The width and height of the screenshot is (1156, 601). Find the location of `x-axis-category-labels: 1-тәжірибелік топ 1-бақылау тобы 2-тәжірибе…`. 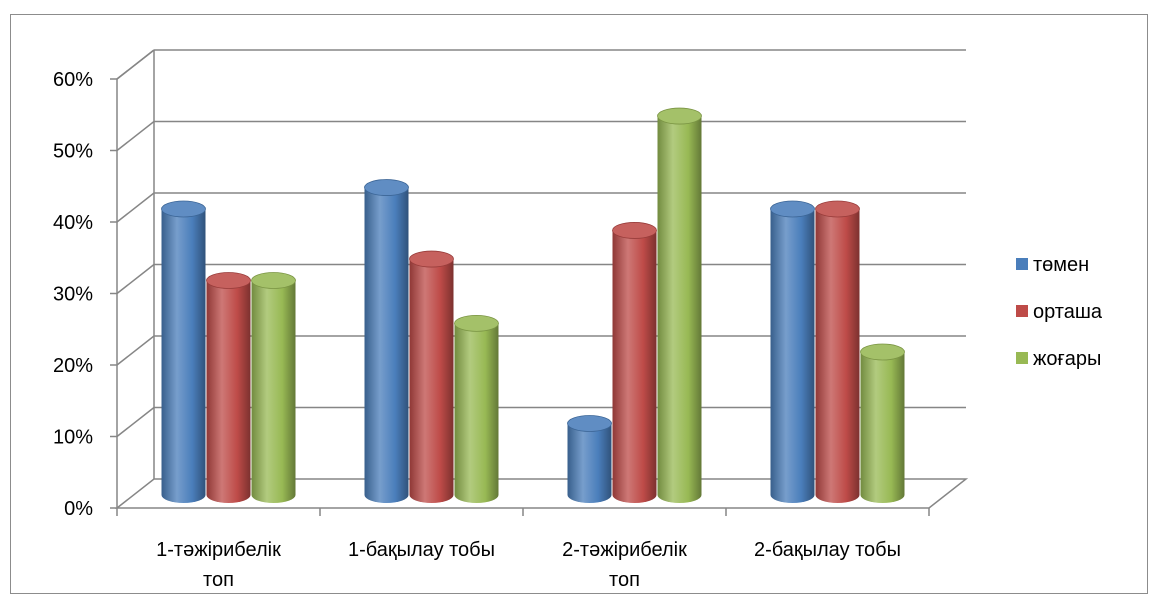

x-axis-category-labels: 1-тәжірибелік топ 1-бақылау тобы 2-тәжірибе… is located at coordinates (528, 565).